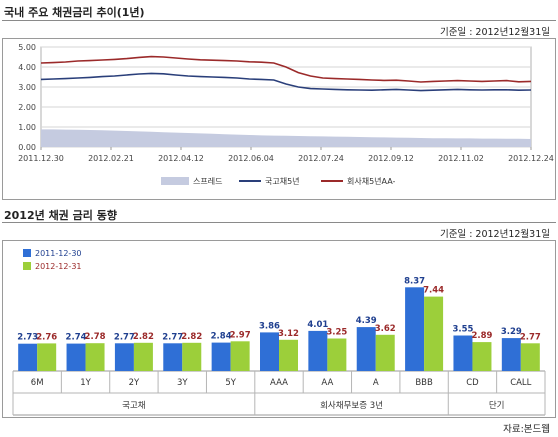 This screenshot has height=437, width=558. I want to click on legend-label: 국고채5년, so click(282, 181).